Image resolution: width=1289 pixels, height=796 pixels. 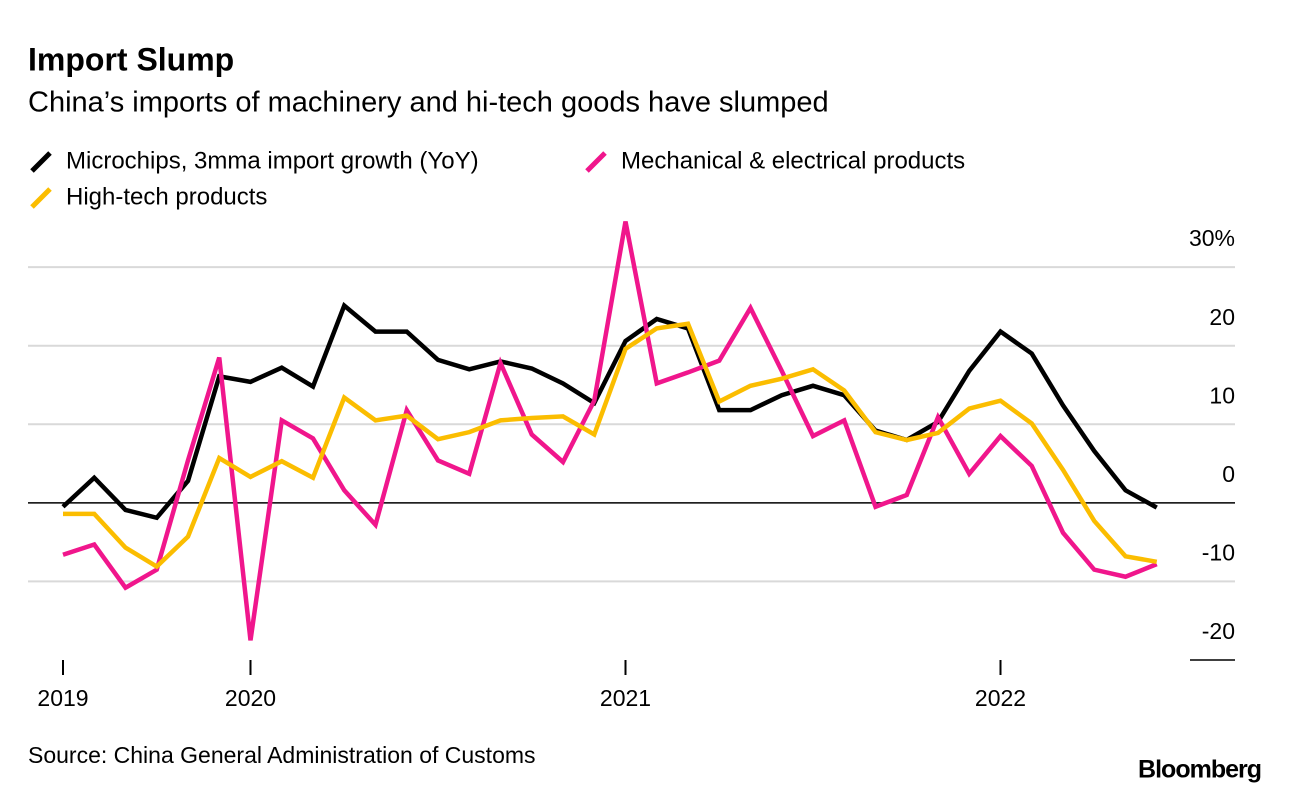 I want to click on x-tick-label: 2022, so click(x=1000, y=698).